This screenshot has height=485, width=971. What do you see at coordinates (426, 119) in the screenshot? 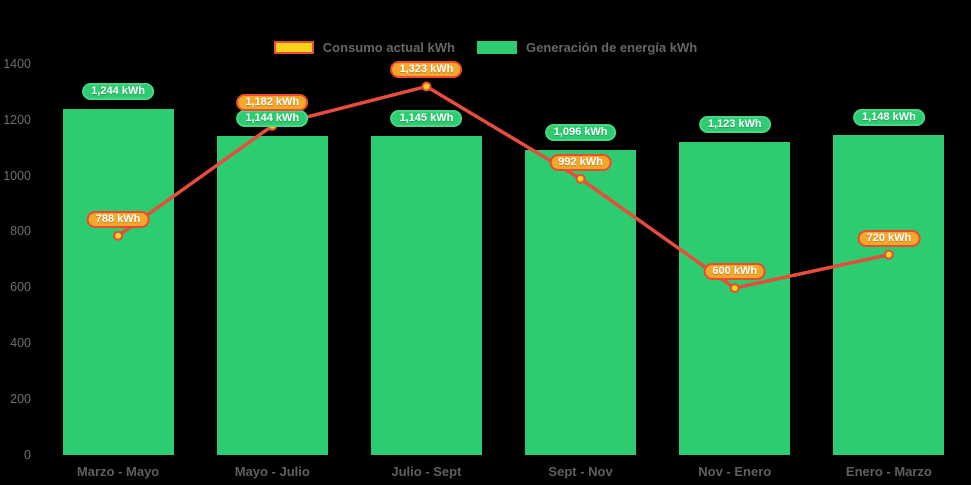
I see `generation-value-label: 1,145 kWh` at bounding box center [426, 119].